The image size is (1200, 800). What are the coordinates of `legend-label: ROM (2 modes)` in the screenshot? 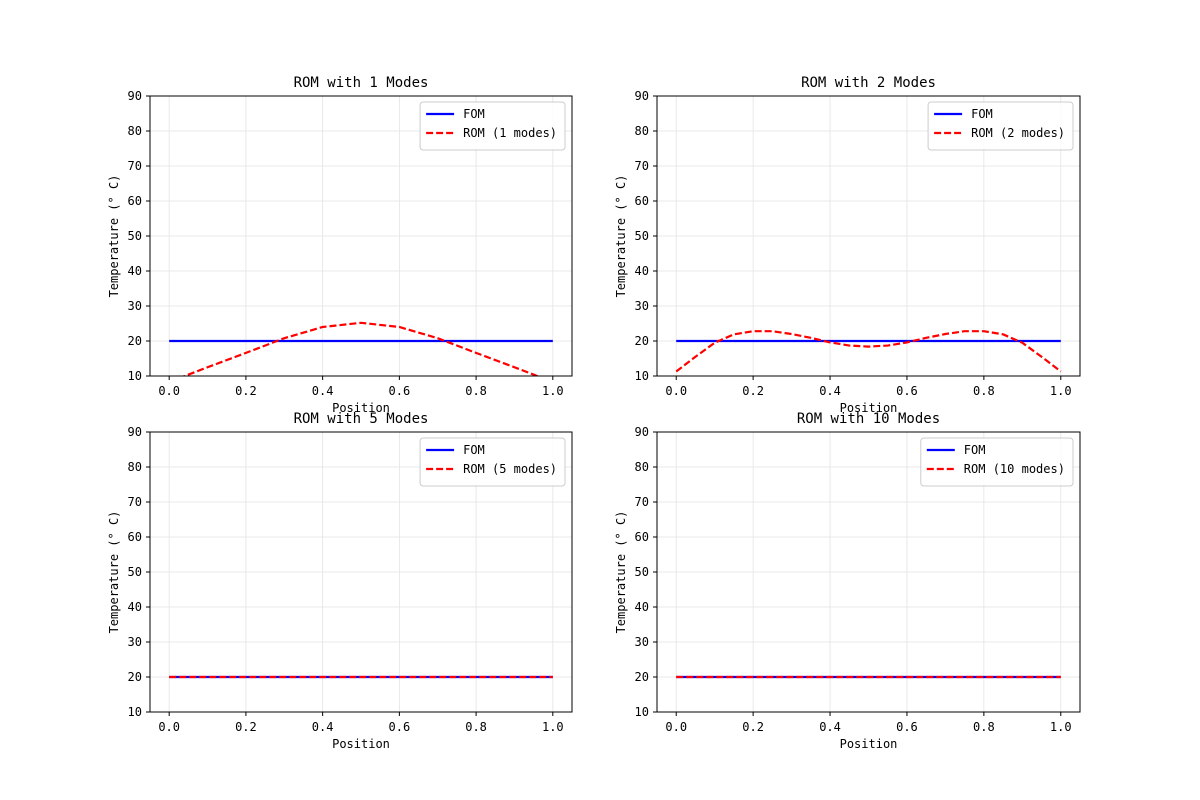 It's located at (1018, 133).